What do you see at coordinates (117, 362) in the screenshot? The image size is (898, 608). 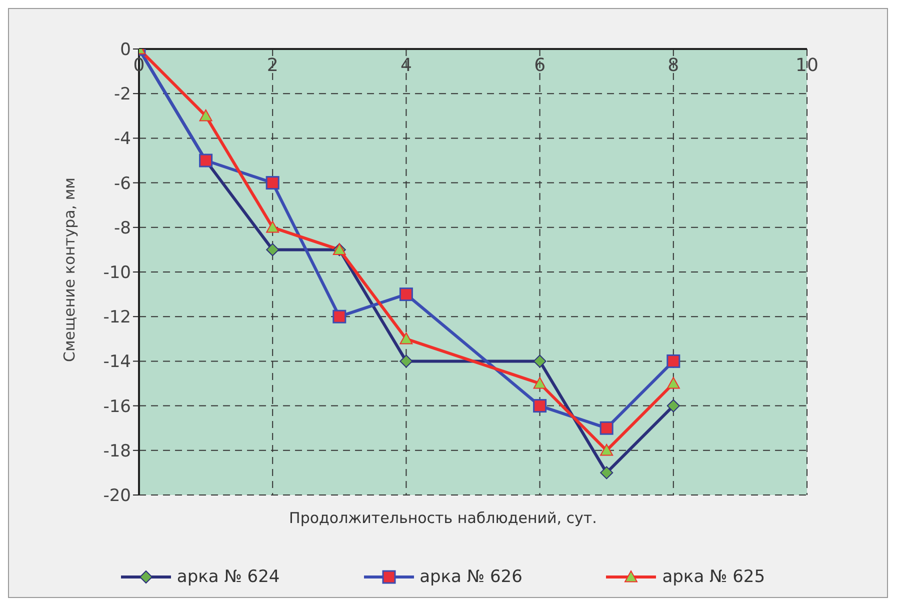 I see `y-tick-label: -14` at bounding box center [117, 362].